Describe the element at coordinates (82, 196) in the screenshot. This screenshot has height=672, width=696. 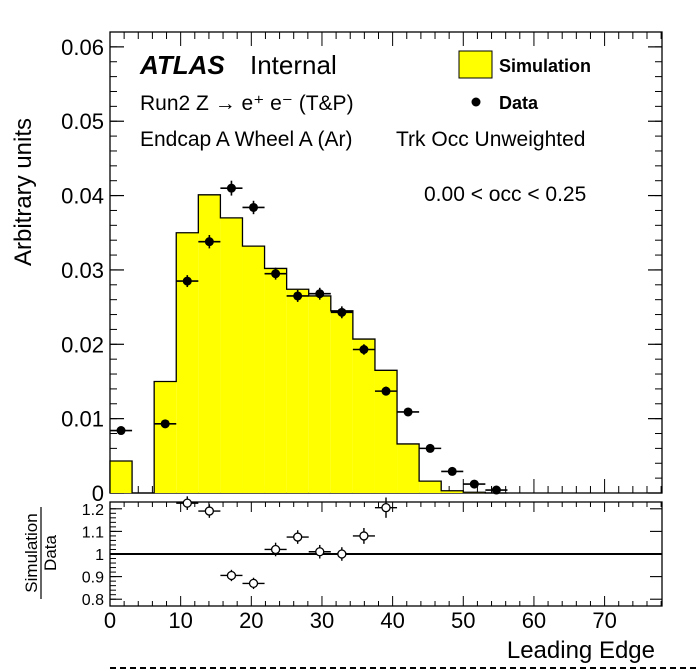
I see `main-y-tick-label: 0.04` at that location.